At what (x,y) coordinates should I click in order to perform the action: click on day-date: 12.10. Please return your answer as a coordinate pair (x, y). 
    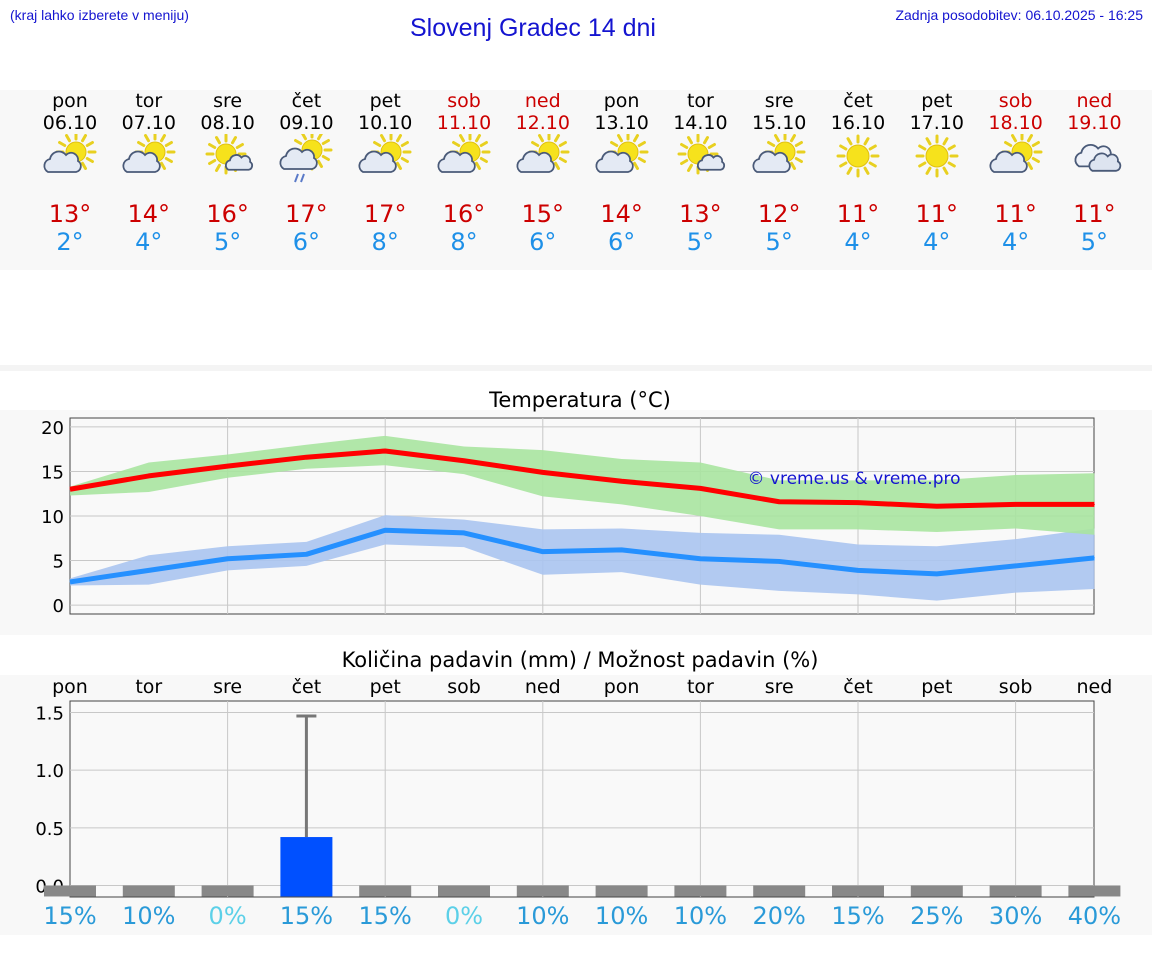
    Looking at the image, I should click on (542, 123).